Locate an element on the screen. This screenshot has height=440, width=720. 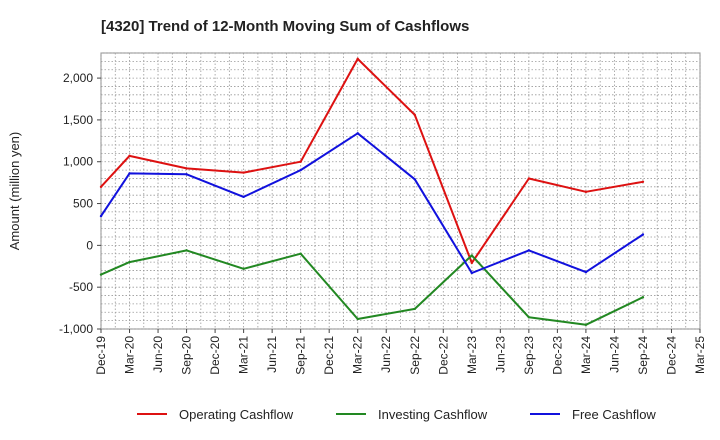
x-tick-label: Jun-20 is located at coordinates (158, 354).